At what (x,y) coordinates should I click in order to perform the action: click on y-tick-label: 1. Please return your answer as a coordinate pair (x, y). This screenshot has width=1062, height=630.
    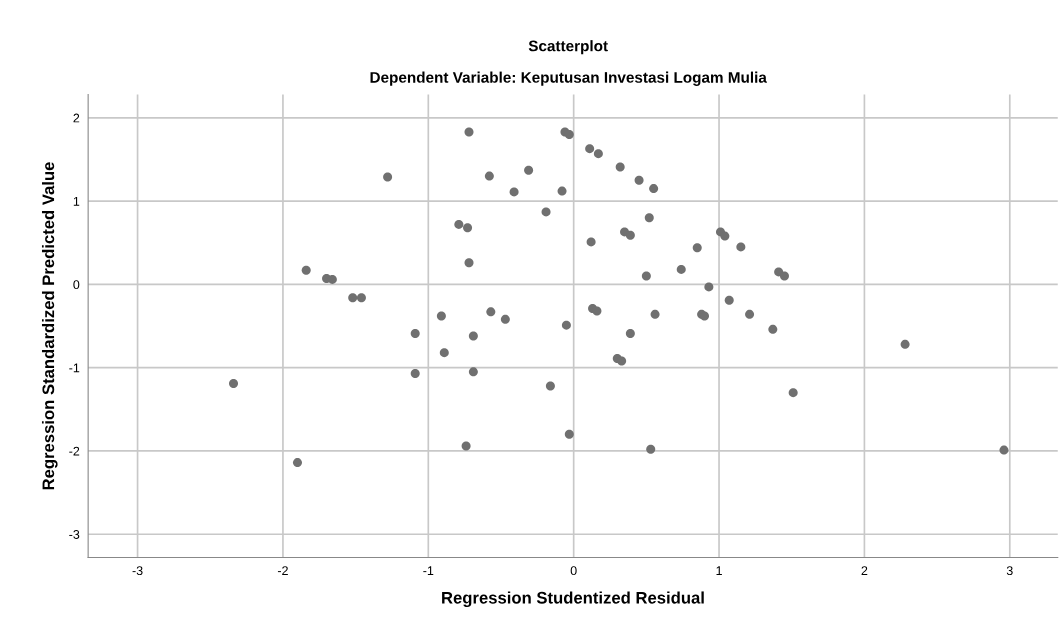
    Looking at the image, I should click on (76, 201).